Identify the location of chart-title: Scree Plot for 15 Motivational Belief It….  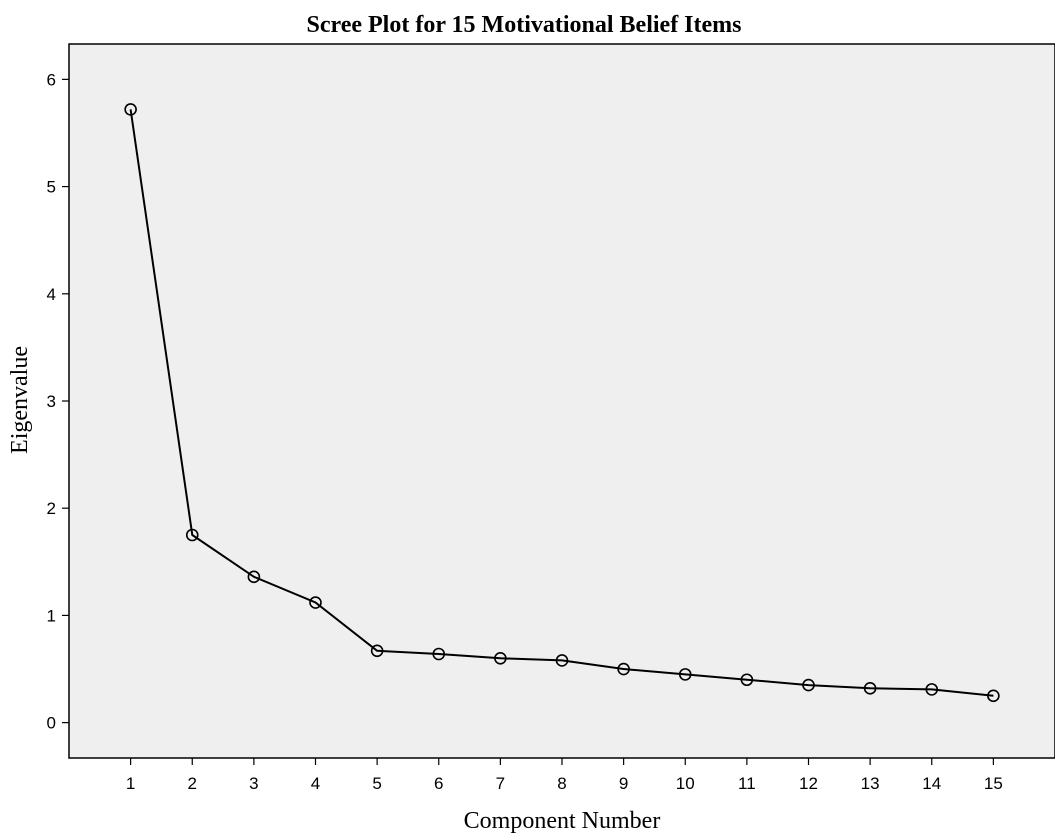
(524, 25).